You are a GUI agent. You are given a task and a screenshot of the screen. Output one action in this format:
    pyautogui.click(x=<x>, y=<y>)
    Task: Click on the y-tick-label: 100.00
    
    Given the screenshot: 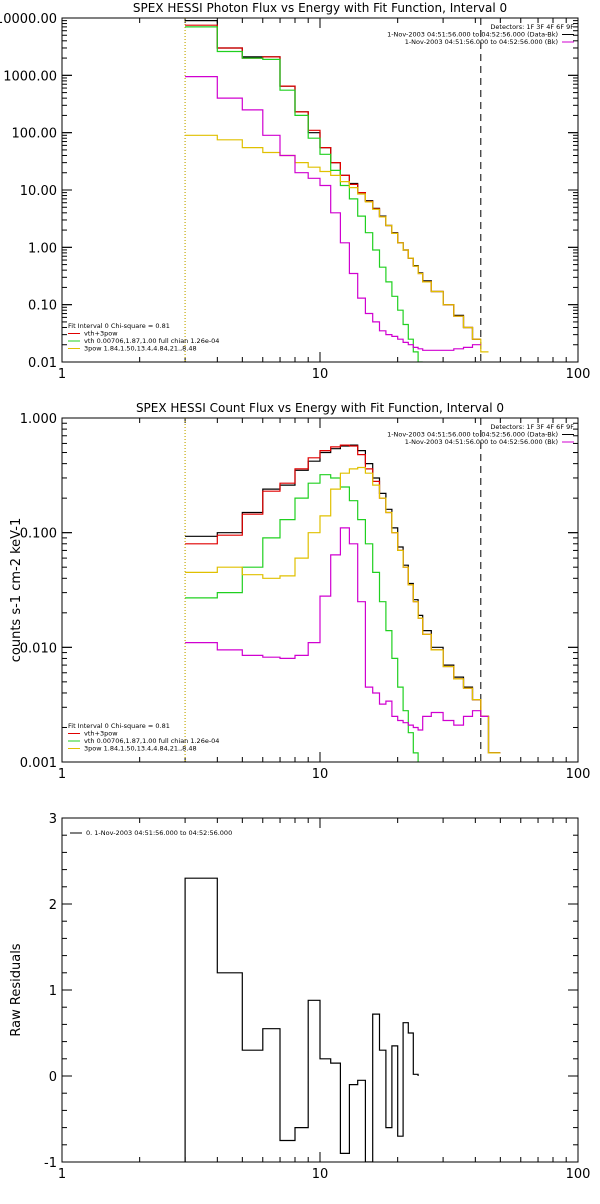 What is the action you would take?
    pyautogui.click(x=35, y=134)
    